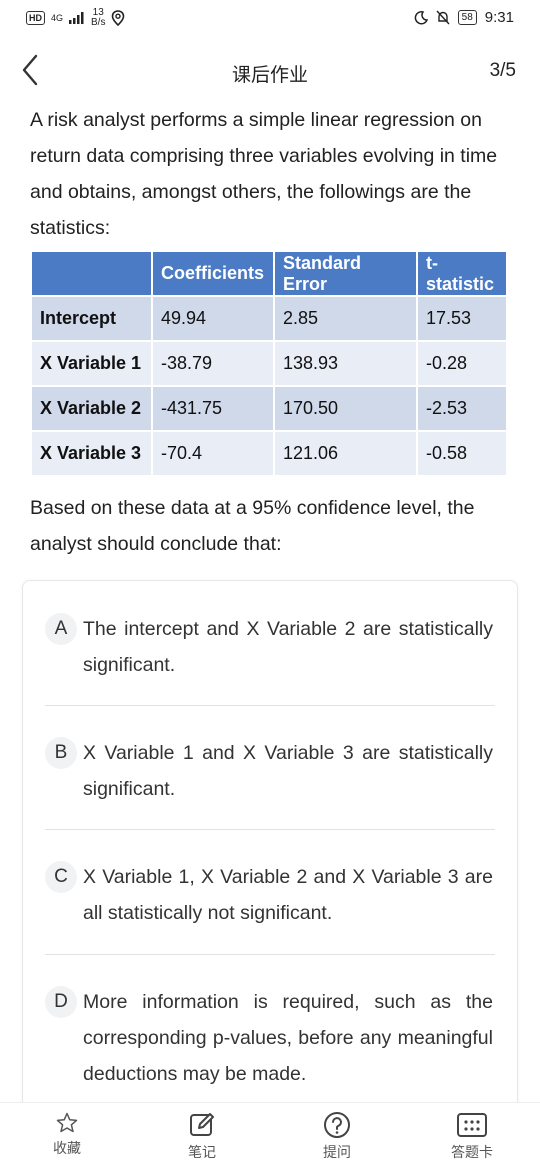  What do you see at coordinates (345, 318) in the screenshot?
I see `table-cell: 2.85` at bounding box center [345, 318].